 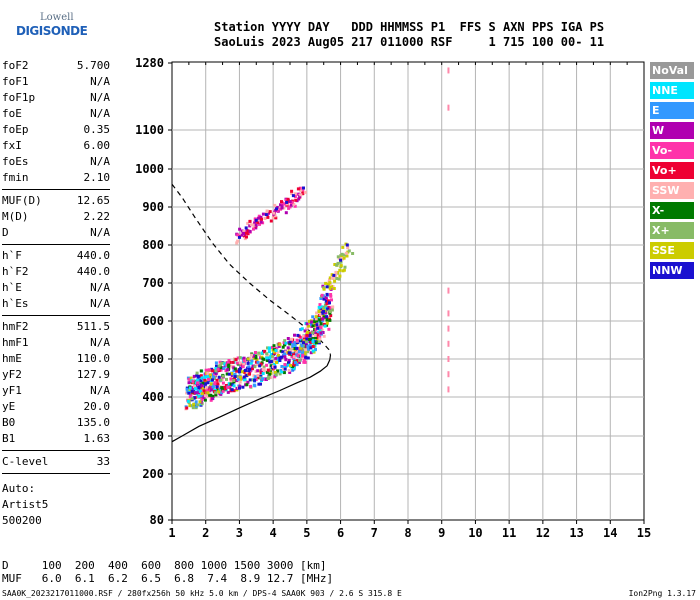 What do you see at coordinates (56, 391) in the screenshot?
I see `param-row: yF1 N/A` at bounding box center [56, 391].